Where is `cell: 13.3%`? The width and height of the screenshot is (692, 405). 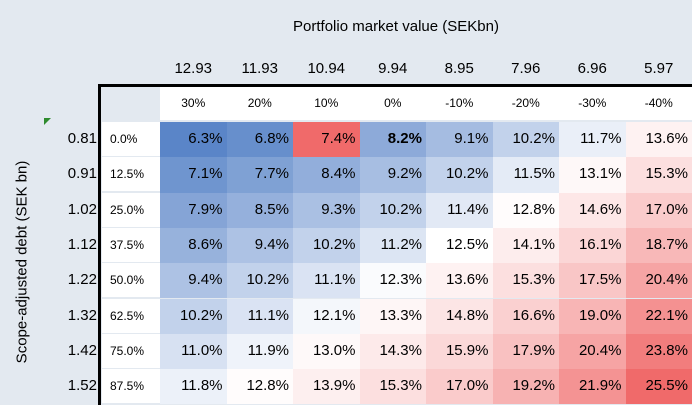 cell: 13.3% is located at coordinates (392, 316).